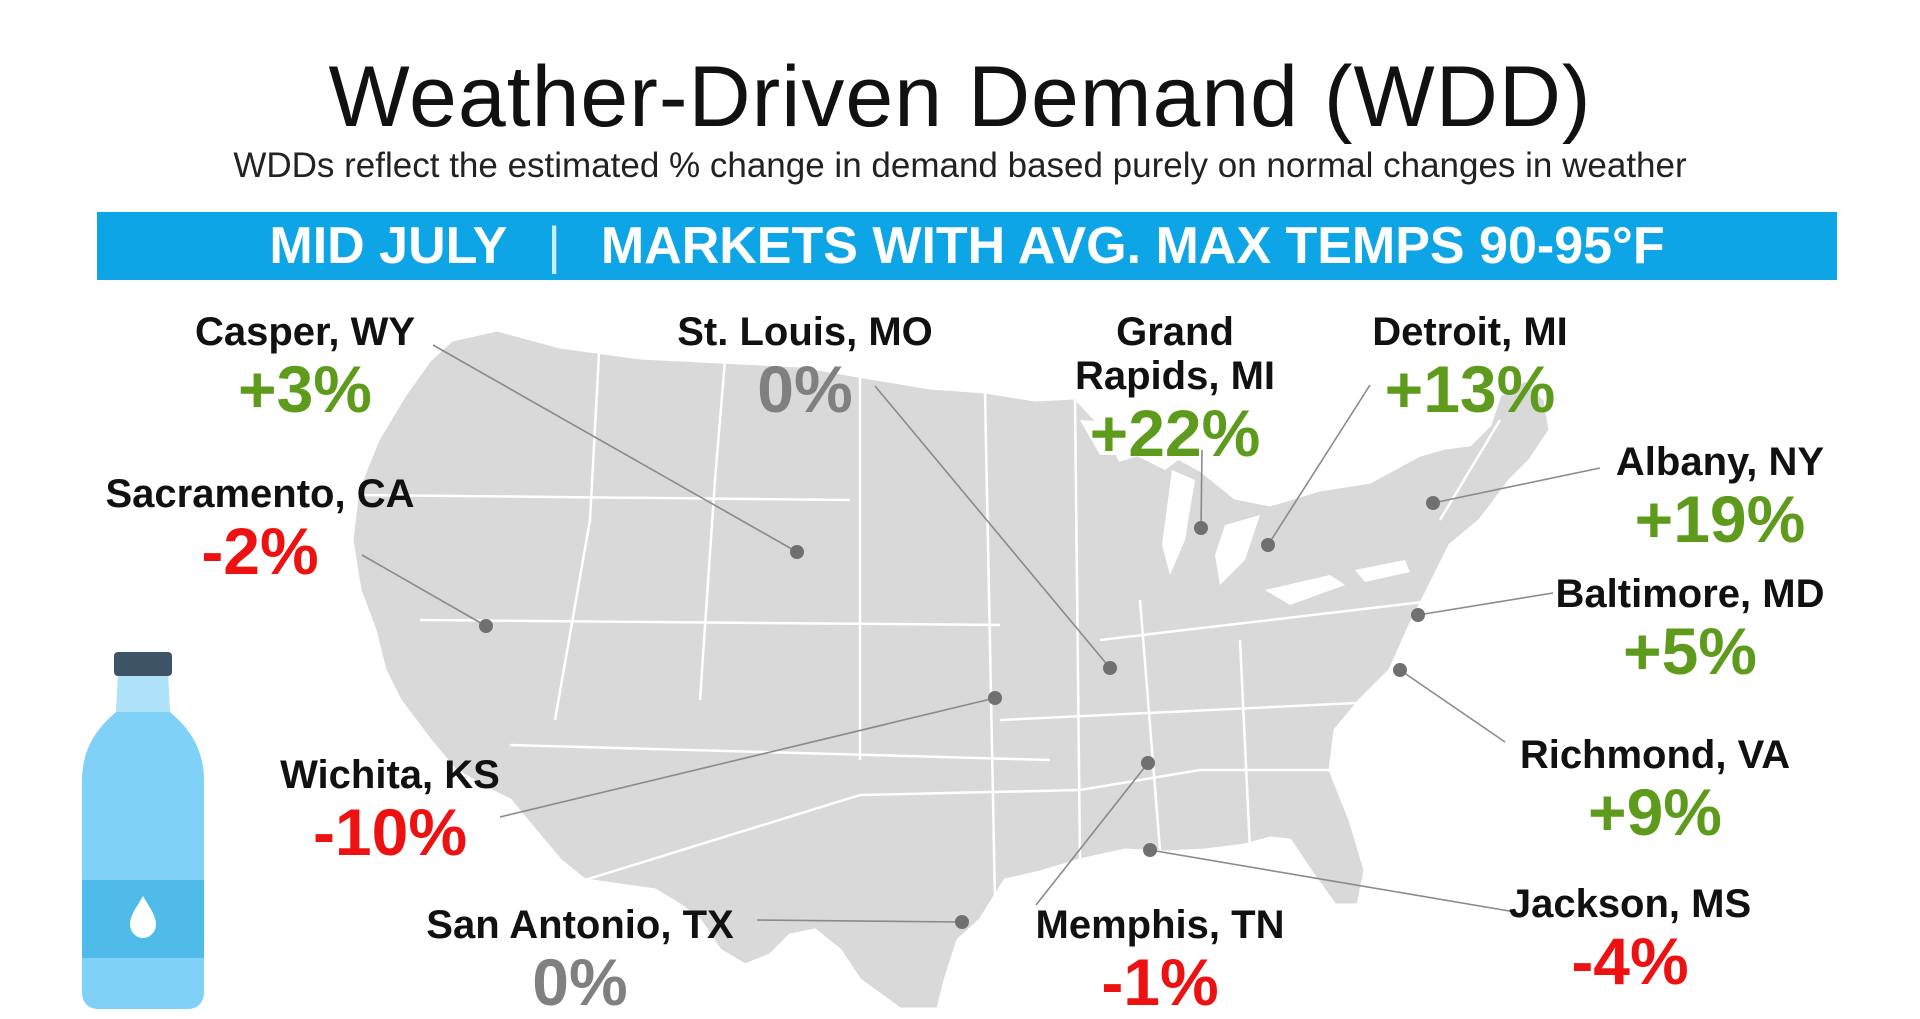  What do you see at coordinates (305, 332) in the screenshot?
I see `market-city: Casper, WY` at bounding box center [305, 332].